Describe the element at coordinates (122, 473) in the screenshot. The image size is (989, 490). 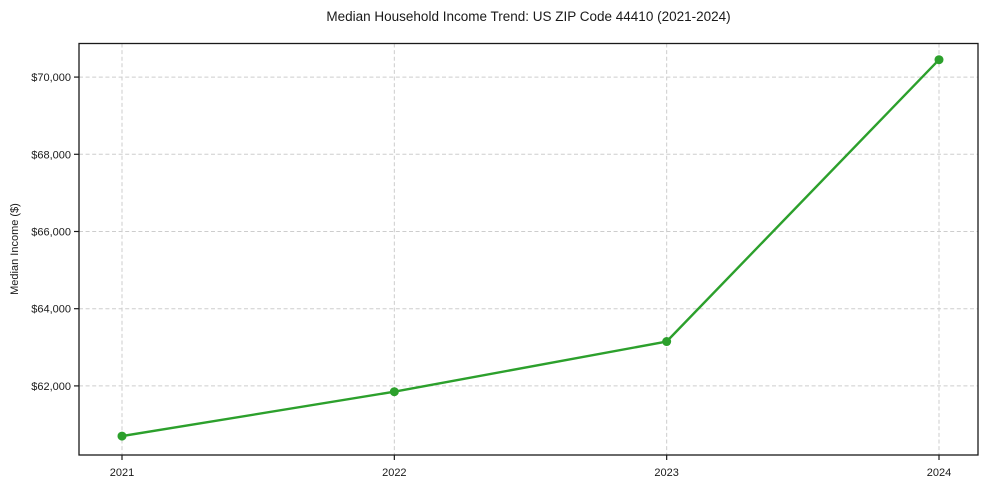
I see `x-tick-label: 2021` at that location.